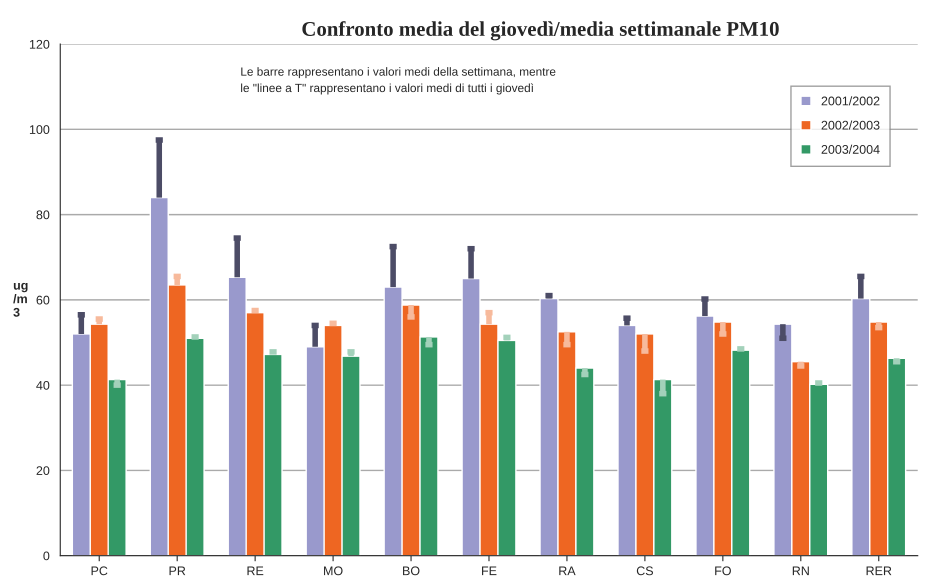  I want to click on y-tick-label: 0, so click(46, 555).